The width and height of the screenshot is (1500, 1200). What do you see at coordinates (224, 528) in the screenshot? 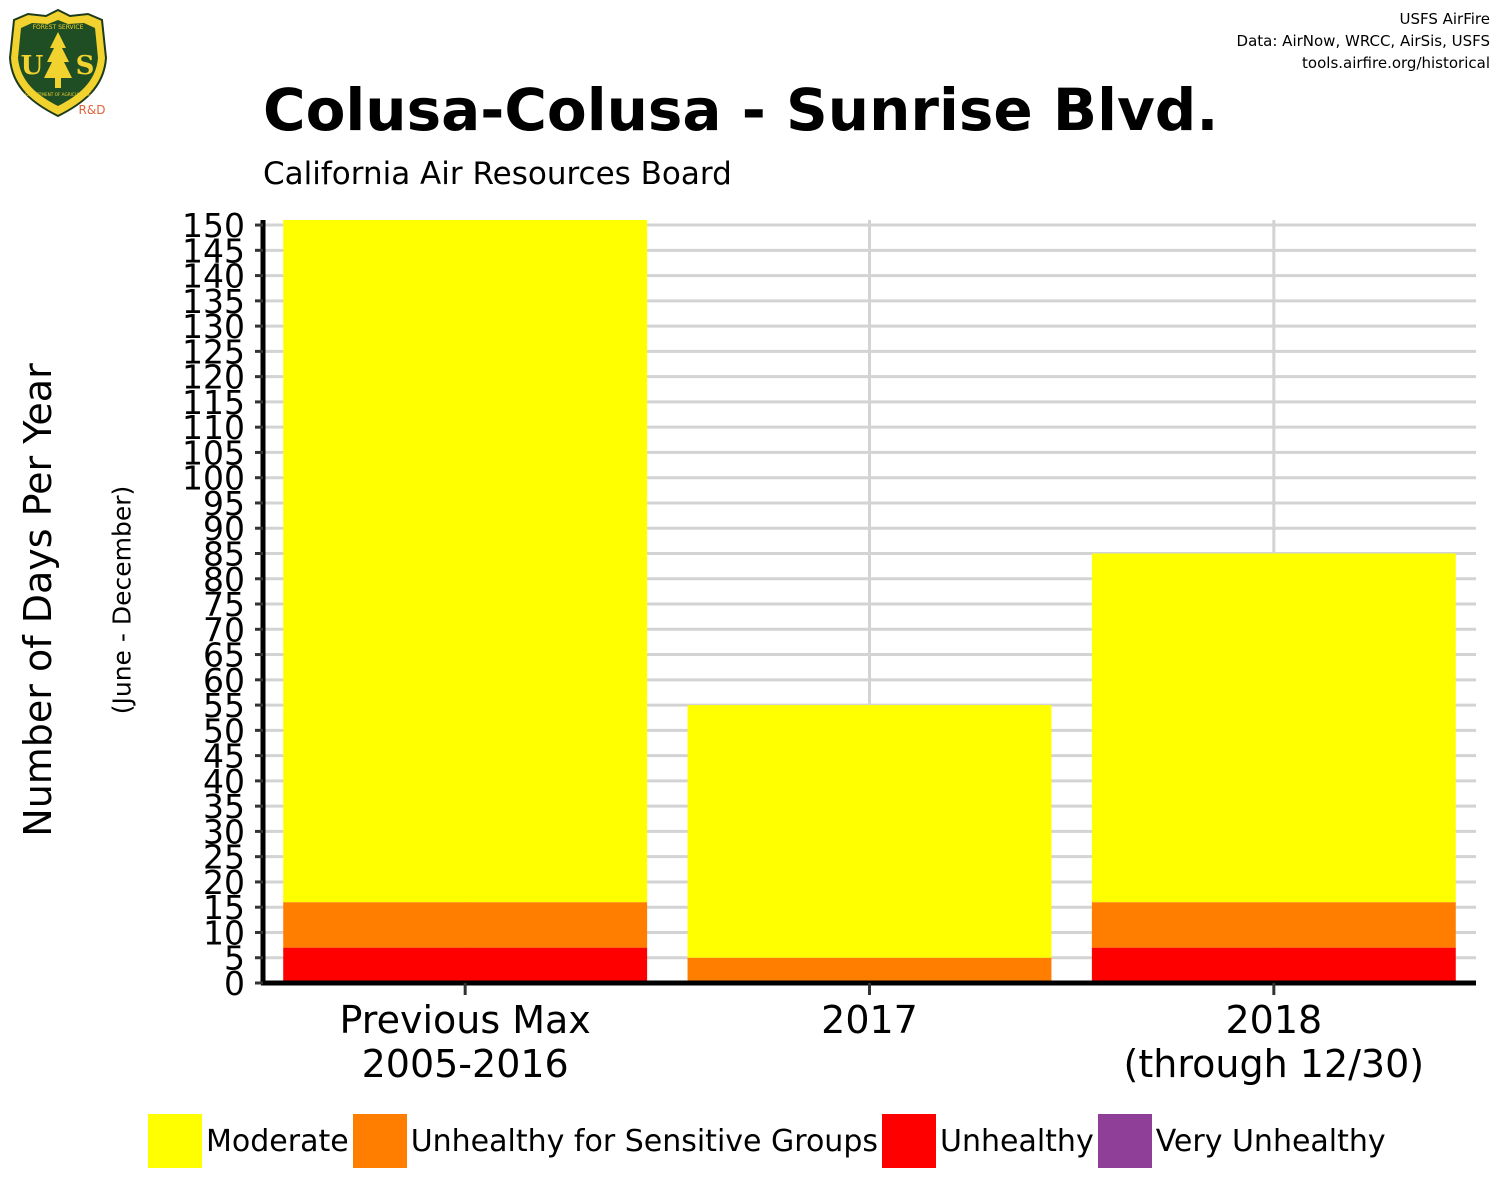
I see `y-tick-label: 90` at bounding box center [224, 528].